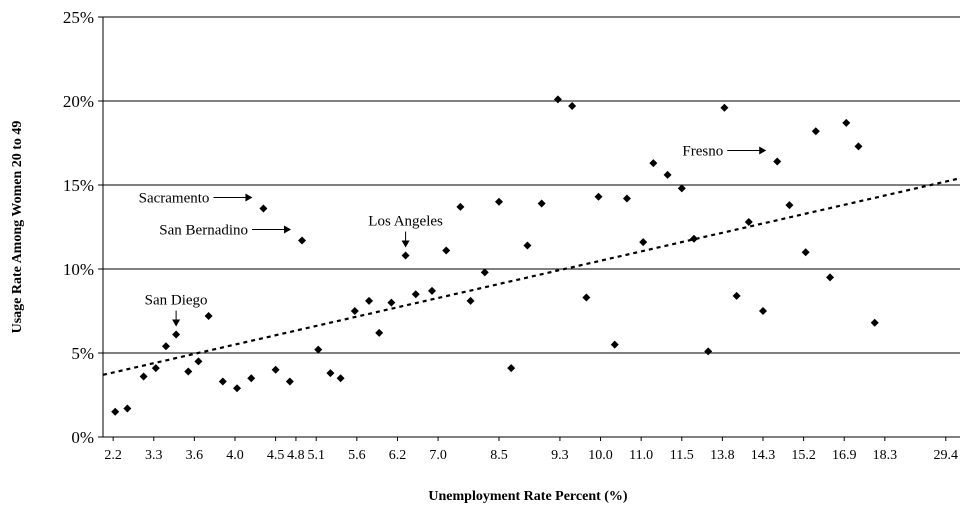 This screenshot has height=510, width=960. What do you see at coordinates (763, 455) in the screenshot?
I see `x-tick-label: 14.3` at bounding box center [763, 455].